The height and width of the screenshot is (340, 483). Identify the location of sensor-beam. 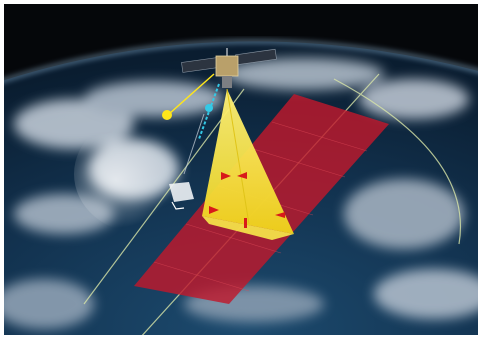
(248, 164).